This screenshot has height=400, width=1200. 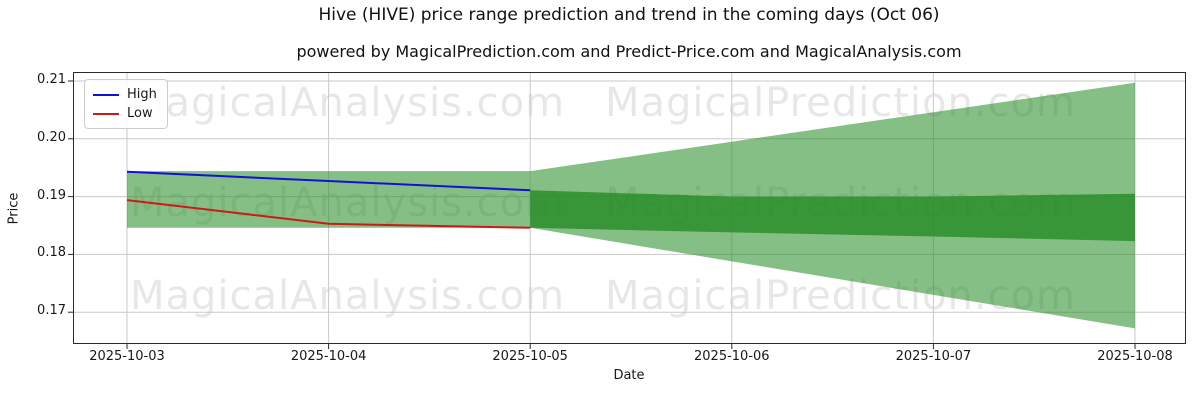 What do you see at coordinates (51, 79) in the screenshot?
I see `y-tick-label: 0.21` at bounding box center [51, 79].